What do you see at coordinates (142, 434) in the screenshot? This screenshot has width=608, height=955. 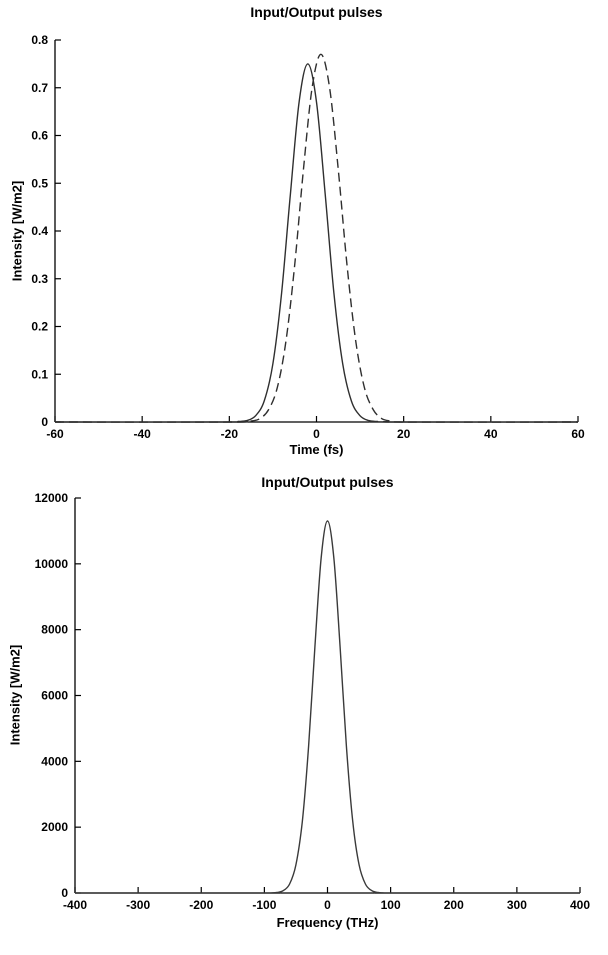 I see `x-tick-label: -40` at bounding box center [142, 434].